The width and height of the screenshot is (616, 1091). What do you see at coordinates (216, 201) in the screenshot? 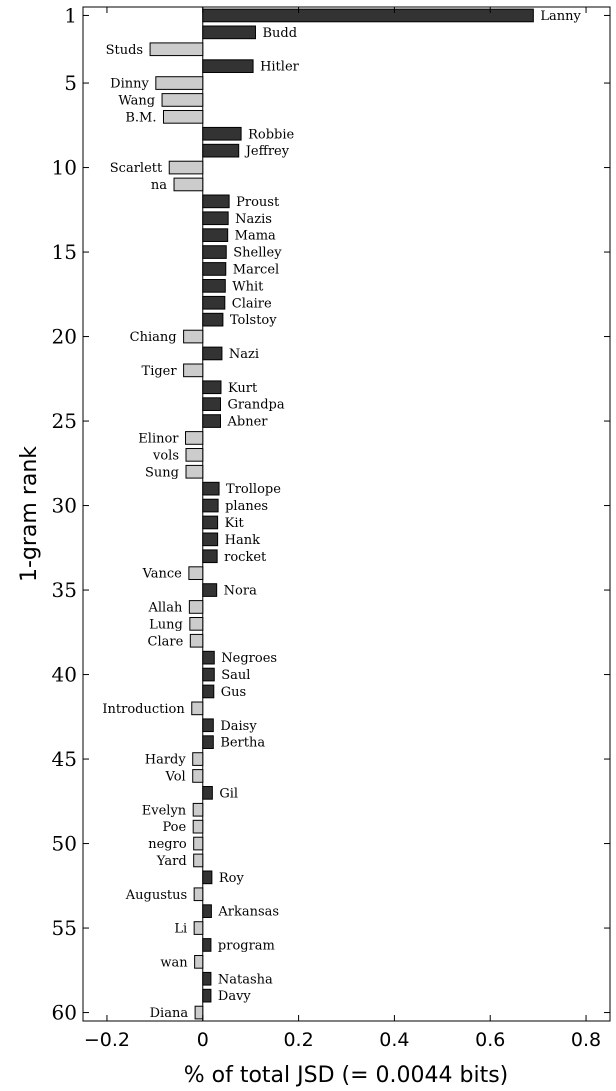
I see `bar-proust` at bounding box center [216, 201].